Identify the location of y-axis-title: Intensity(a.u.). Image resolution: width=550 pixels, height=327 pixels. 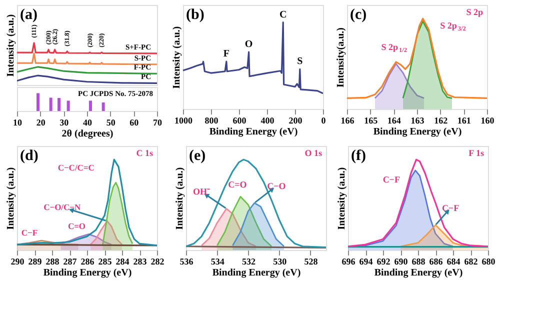
(341, 57).